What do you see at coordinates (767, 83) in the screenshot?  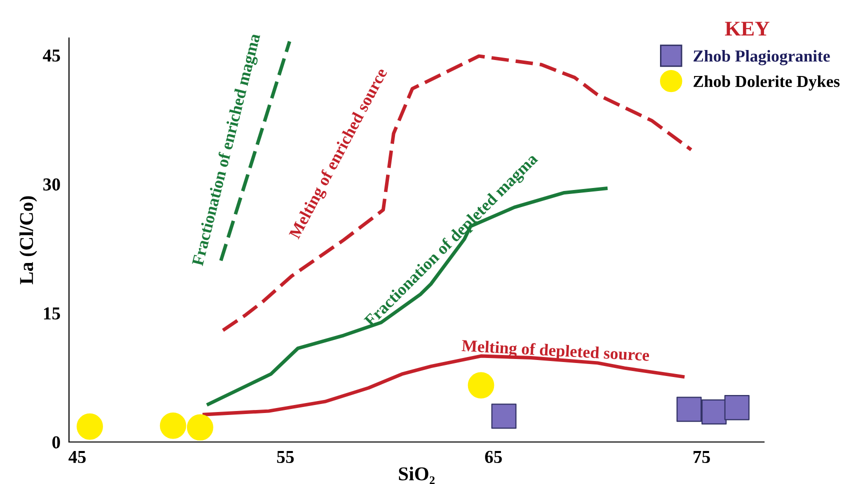 I see `legend-label: Zhob Dolerite Dykes` at bounding box center [767, 83].